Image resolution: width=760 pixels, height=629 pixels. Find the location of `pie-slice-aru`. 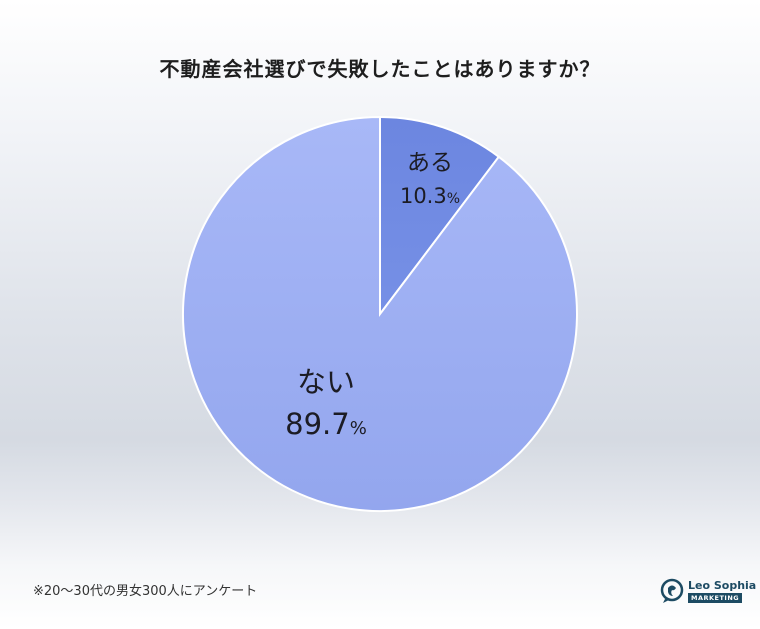

pie-slice-aru is located at coordinates (440, 216).